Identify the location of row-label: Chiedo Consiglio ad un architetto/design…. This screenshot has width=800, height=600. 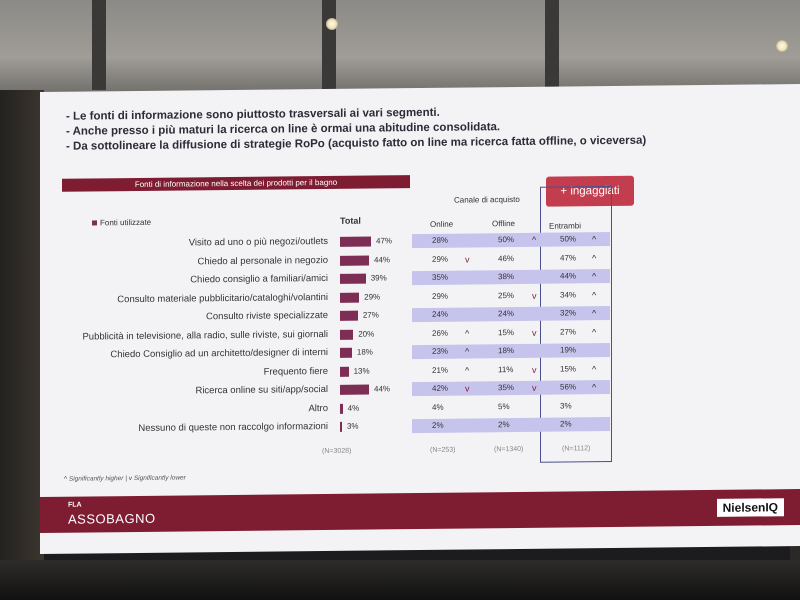
(219, 353).